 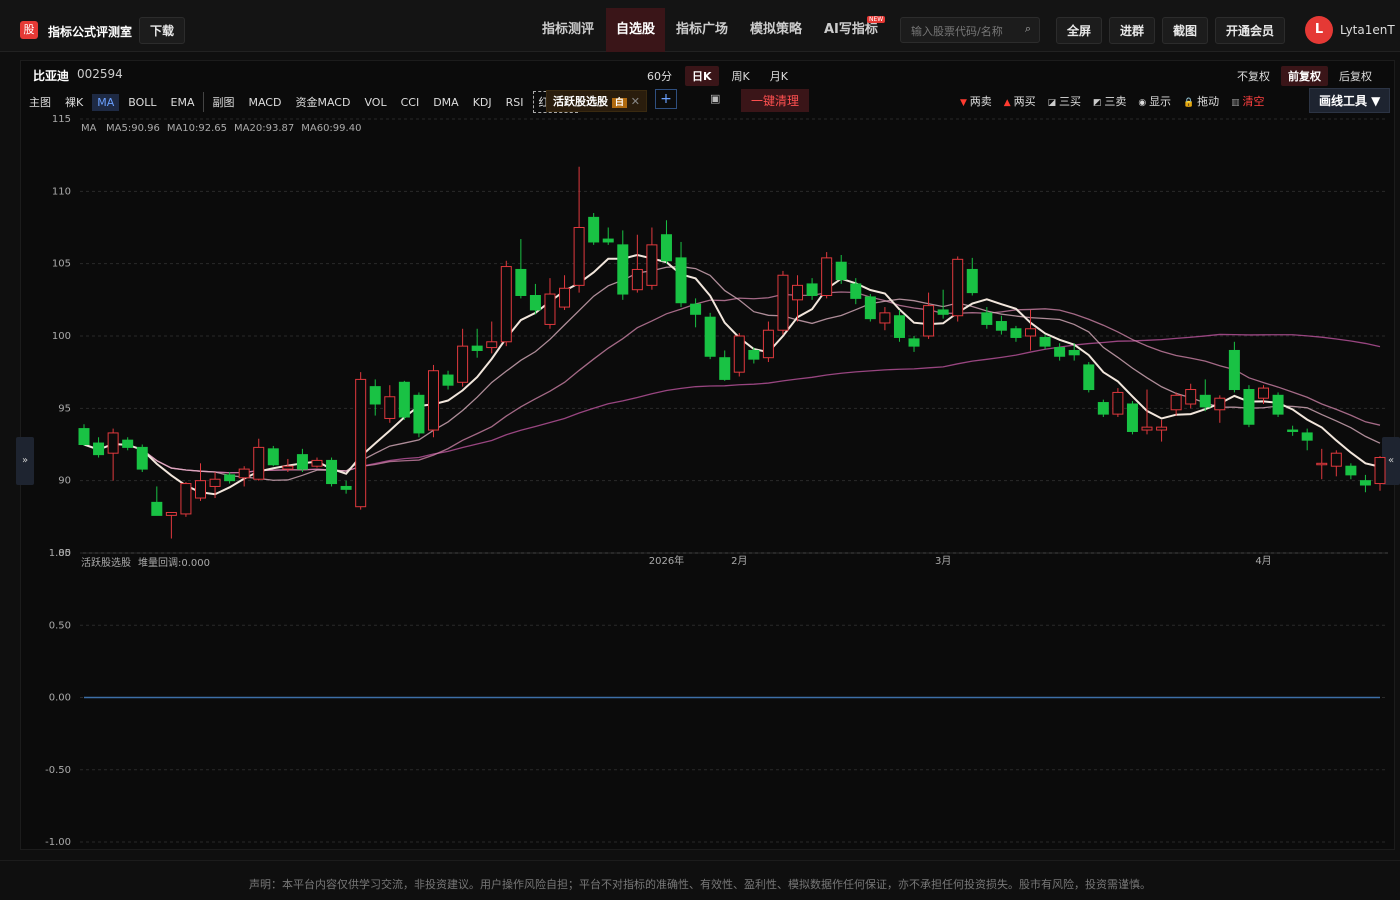 I want to click on indicator: 裸K, so click(x=74, y=102).